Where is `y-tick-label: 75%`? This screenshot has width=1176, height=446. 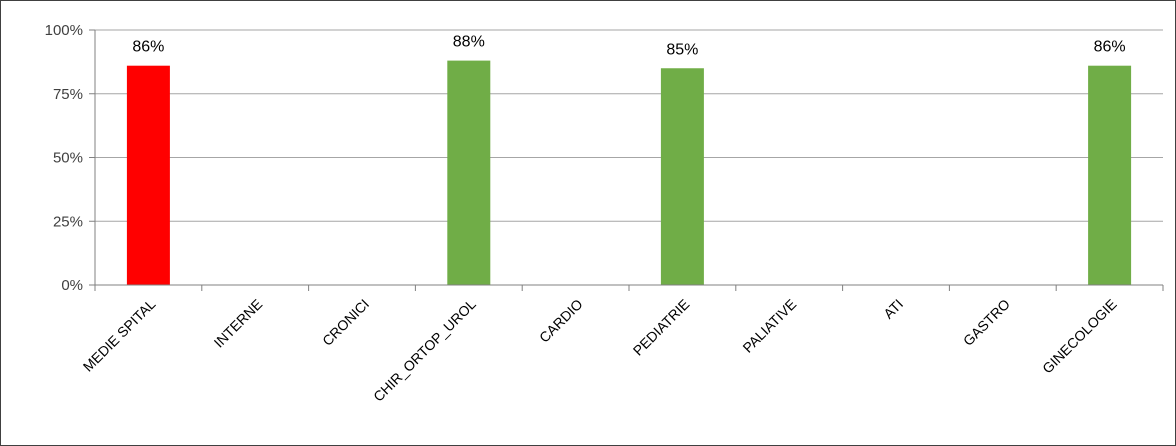 y-tick-label: 75% is located at coordinates (68, 94).